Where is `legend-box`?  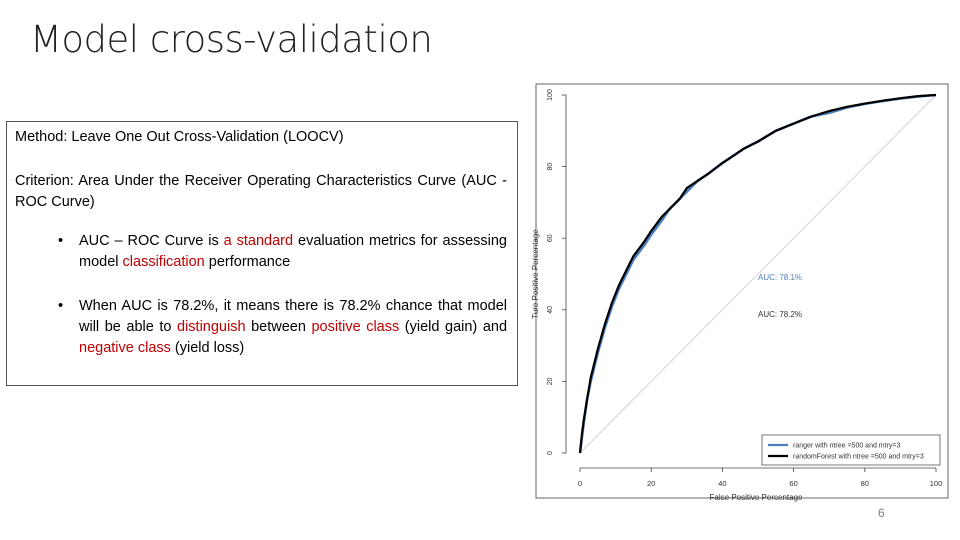 legend-box is located at coordinates (851, 450).